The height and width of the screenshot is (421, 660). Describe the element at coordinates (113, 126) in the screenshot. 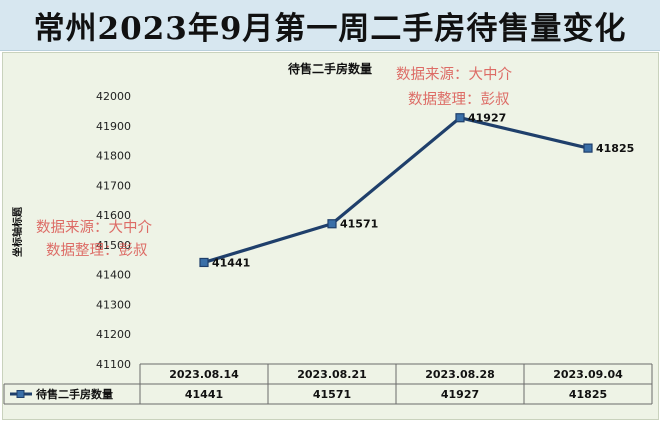

I see `y-tick-label: 41900` at that location.